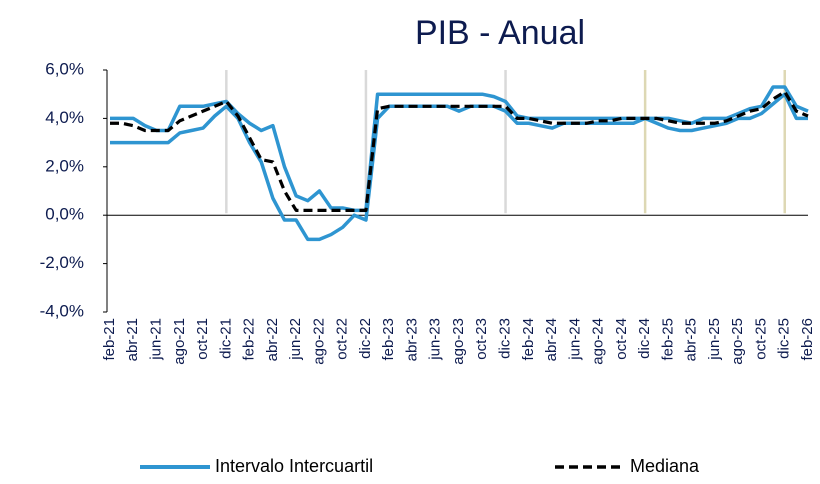  Describe the element at coordinates (411, 339) in the screenshot. I see `x-tick-label: abr-23` at that location.